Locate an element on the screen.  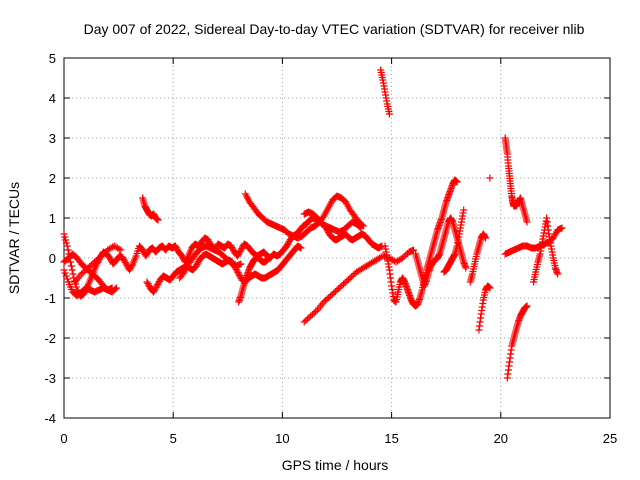
x-tick-label: 25 is located at coordinates (610, 438).